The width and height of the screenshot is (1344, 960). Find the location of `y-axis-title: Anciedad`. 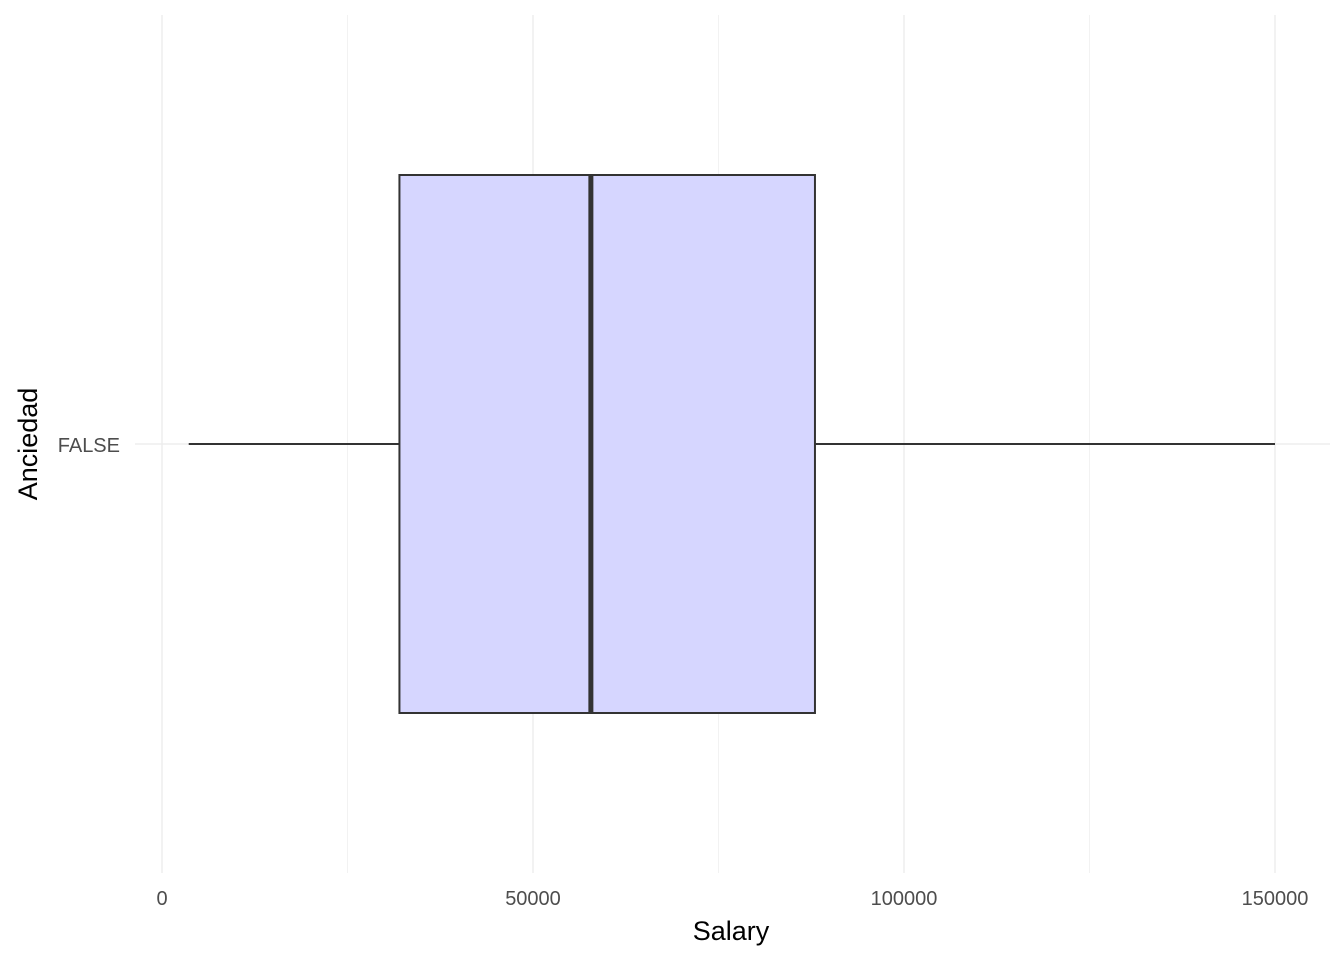

y-axis-title: Anciedad is located at coordinates (28, 444).